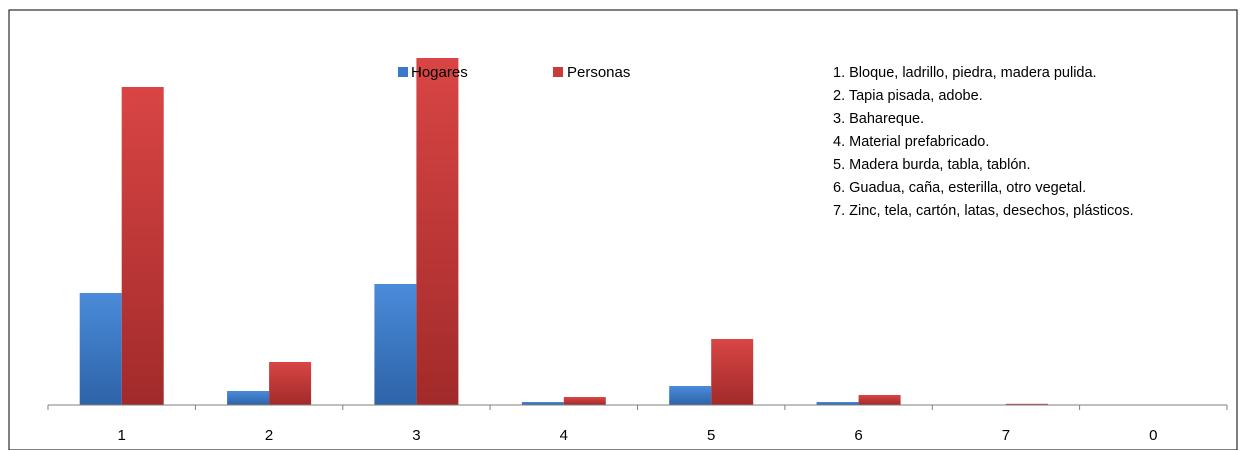  What do you see at coordinates (416, 435) in the screenshot?
I see `x-tick-label: 3` at bounding box center [416, 435].